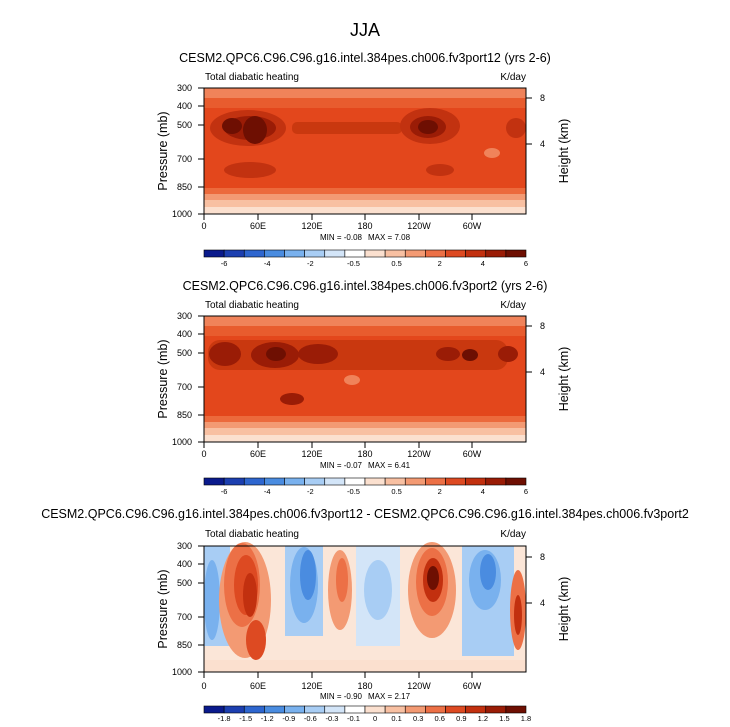 The height and width of the screenshot is (727, 730). Describe the element at coordinates (389, 696) in the screenshot. I see `panel-3-max-label: MAX = 2.17` at that location.